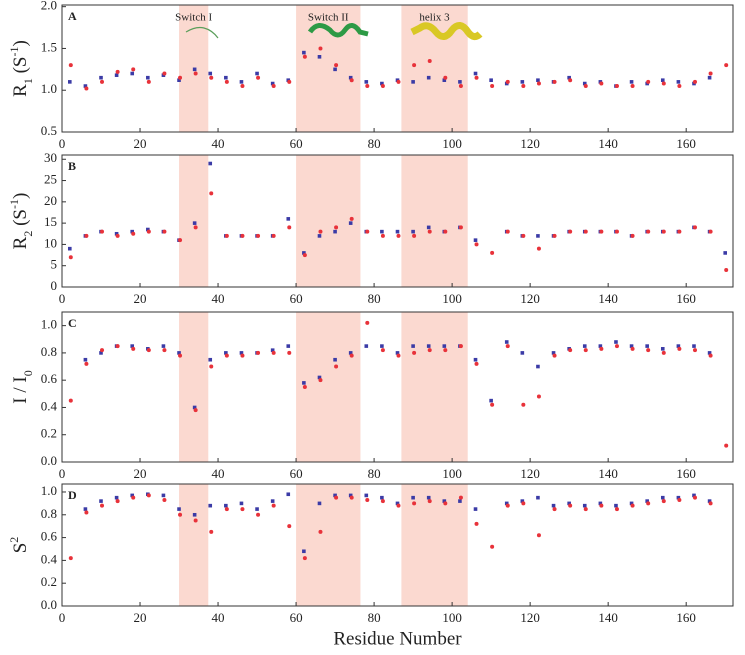 The width and height of the screenshot is (745, 655). I want to click on x-tick-label: 40, so click(218, 617).